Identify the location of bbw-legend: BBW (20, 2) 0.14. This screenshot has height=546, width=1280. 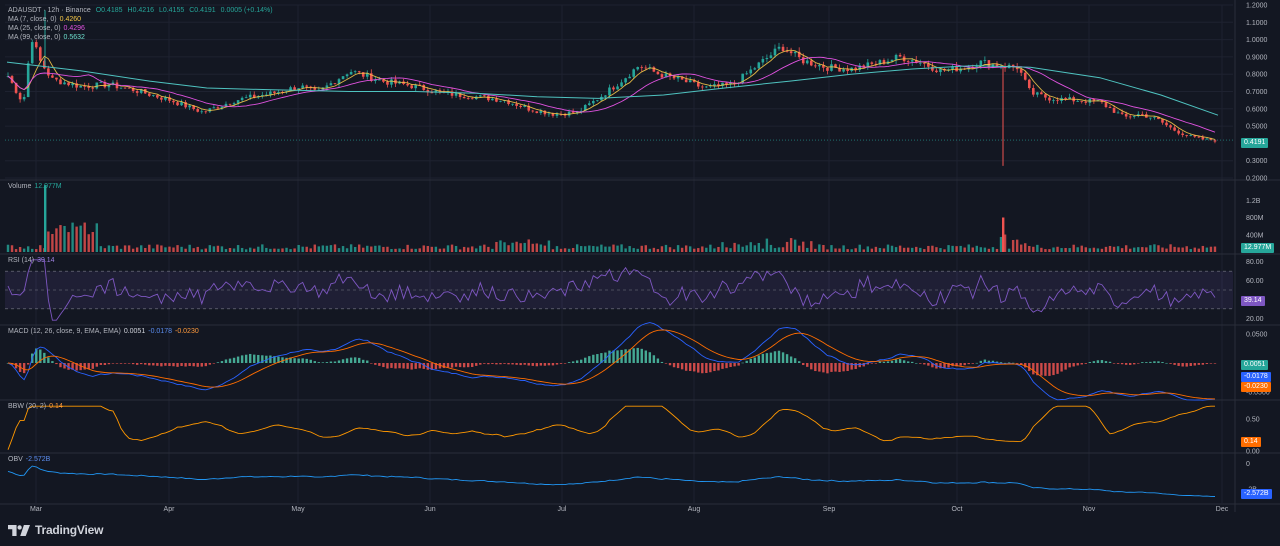
(37, 407).